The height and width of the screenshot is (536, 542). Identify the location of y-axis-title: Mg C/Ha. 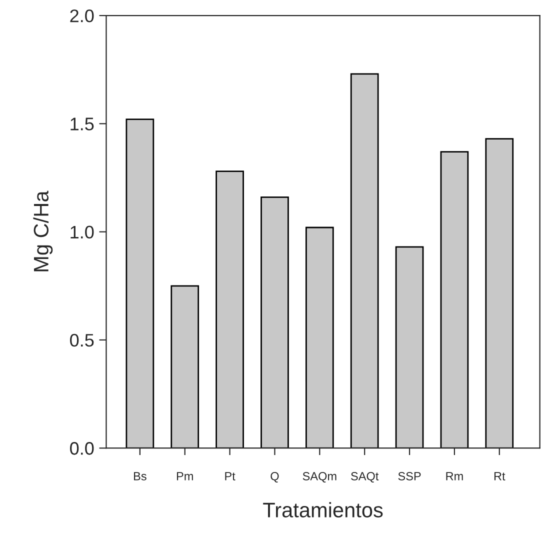
(43, 231).